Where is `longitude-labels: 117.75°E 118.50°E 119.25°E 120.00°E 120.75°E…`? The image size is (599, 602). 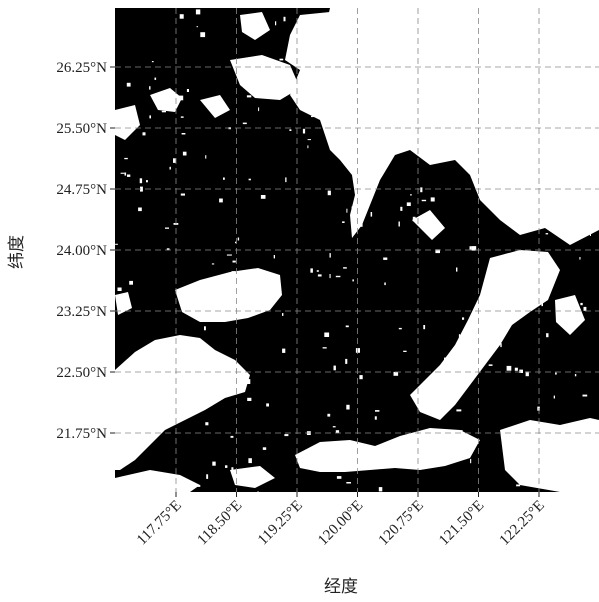 longitude-labels: 117.75°E 118.50°E 119.25°E 120.00°E 120.75°E… is located at coordinates (341, 520).